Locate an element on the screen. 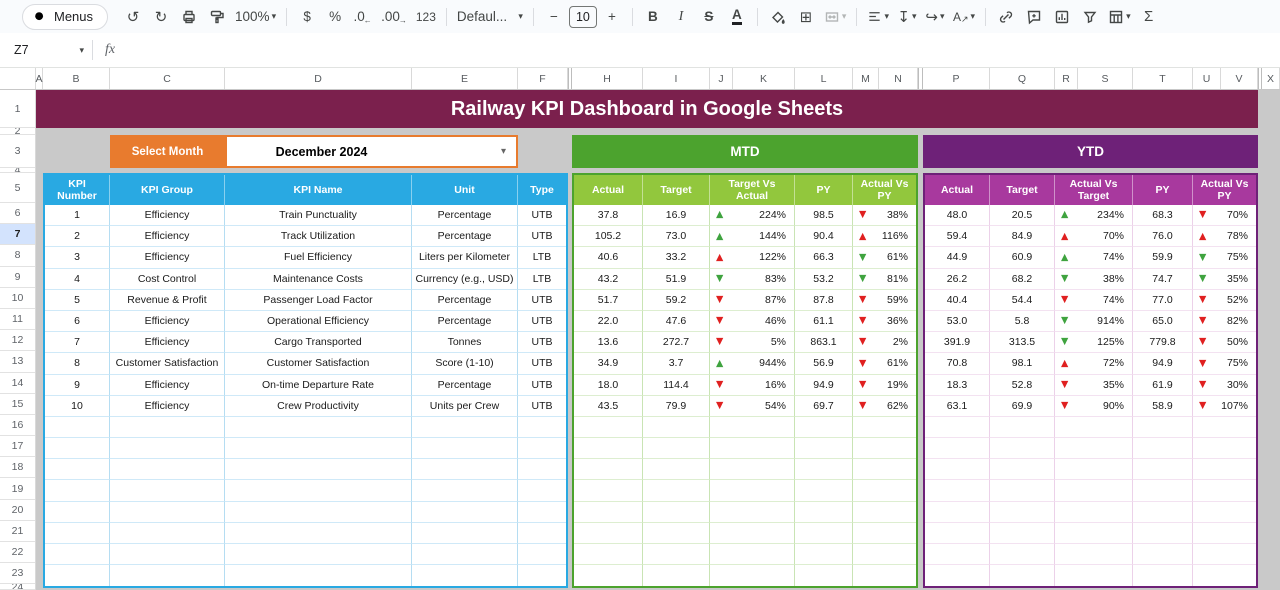 Image resolution: width=1280 pixels, height=590 pixels. mtd-target-cell: 3.7 is located at coordinates (676, 364).